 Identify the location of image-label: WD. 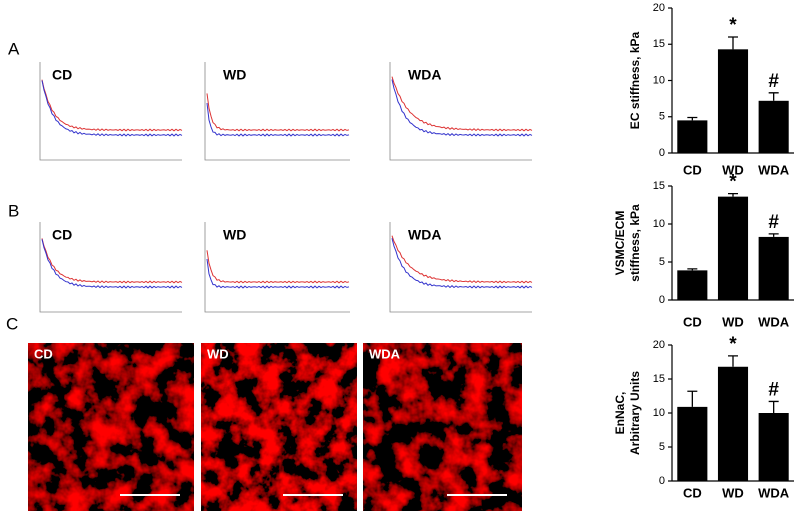
(218, 353).